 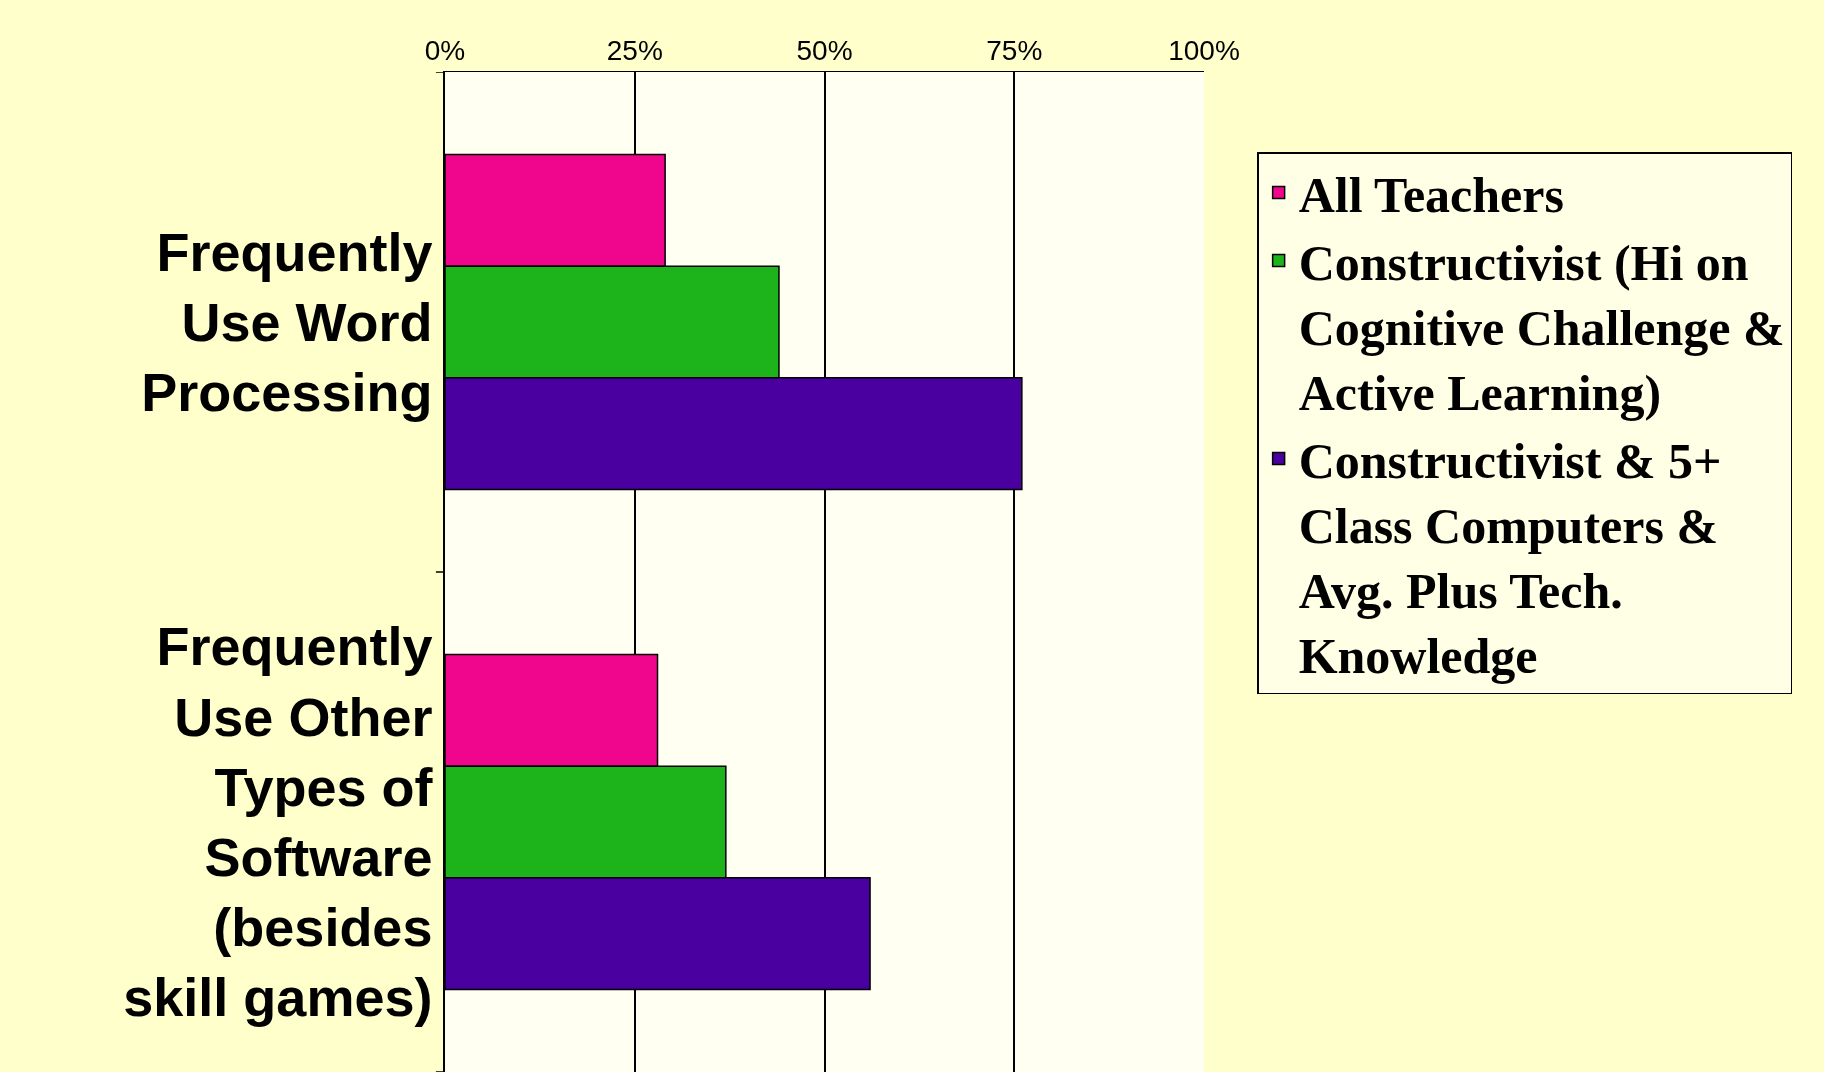 I want to click on legend-label: Constructivist & 5+ Class Computers & Avg. Plus Tech. Knowledge, so click(x=1510, y=558).